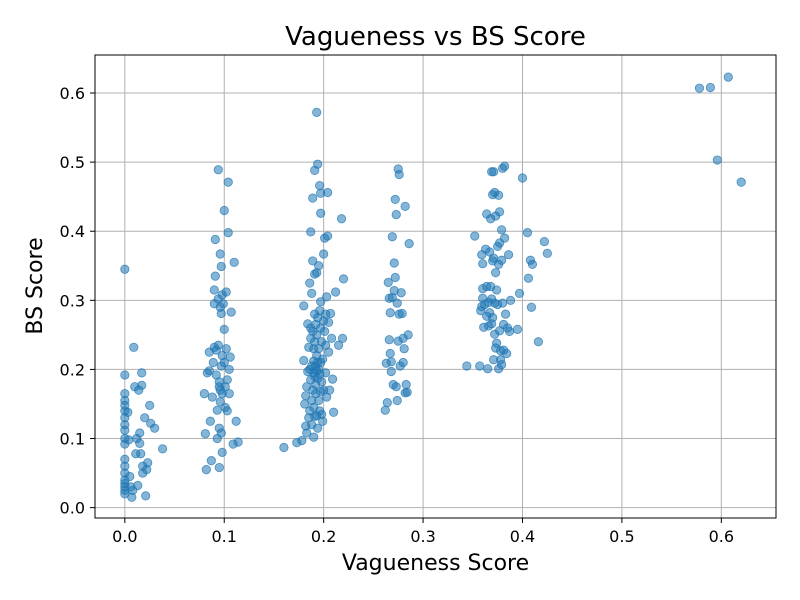 The width and height of the screenshot is (800, 600). Describe the element at coordinates (124, 536) in the screenshot. I see `x-tick-label: 0.0` at that location.